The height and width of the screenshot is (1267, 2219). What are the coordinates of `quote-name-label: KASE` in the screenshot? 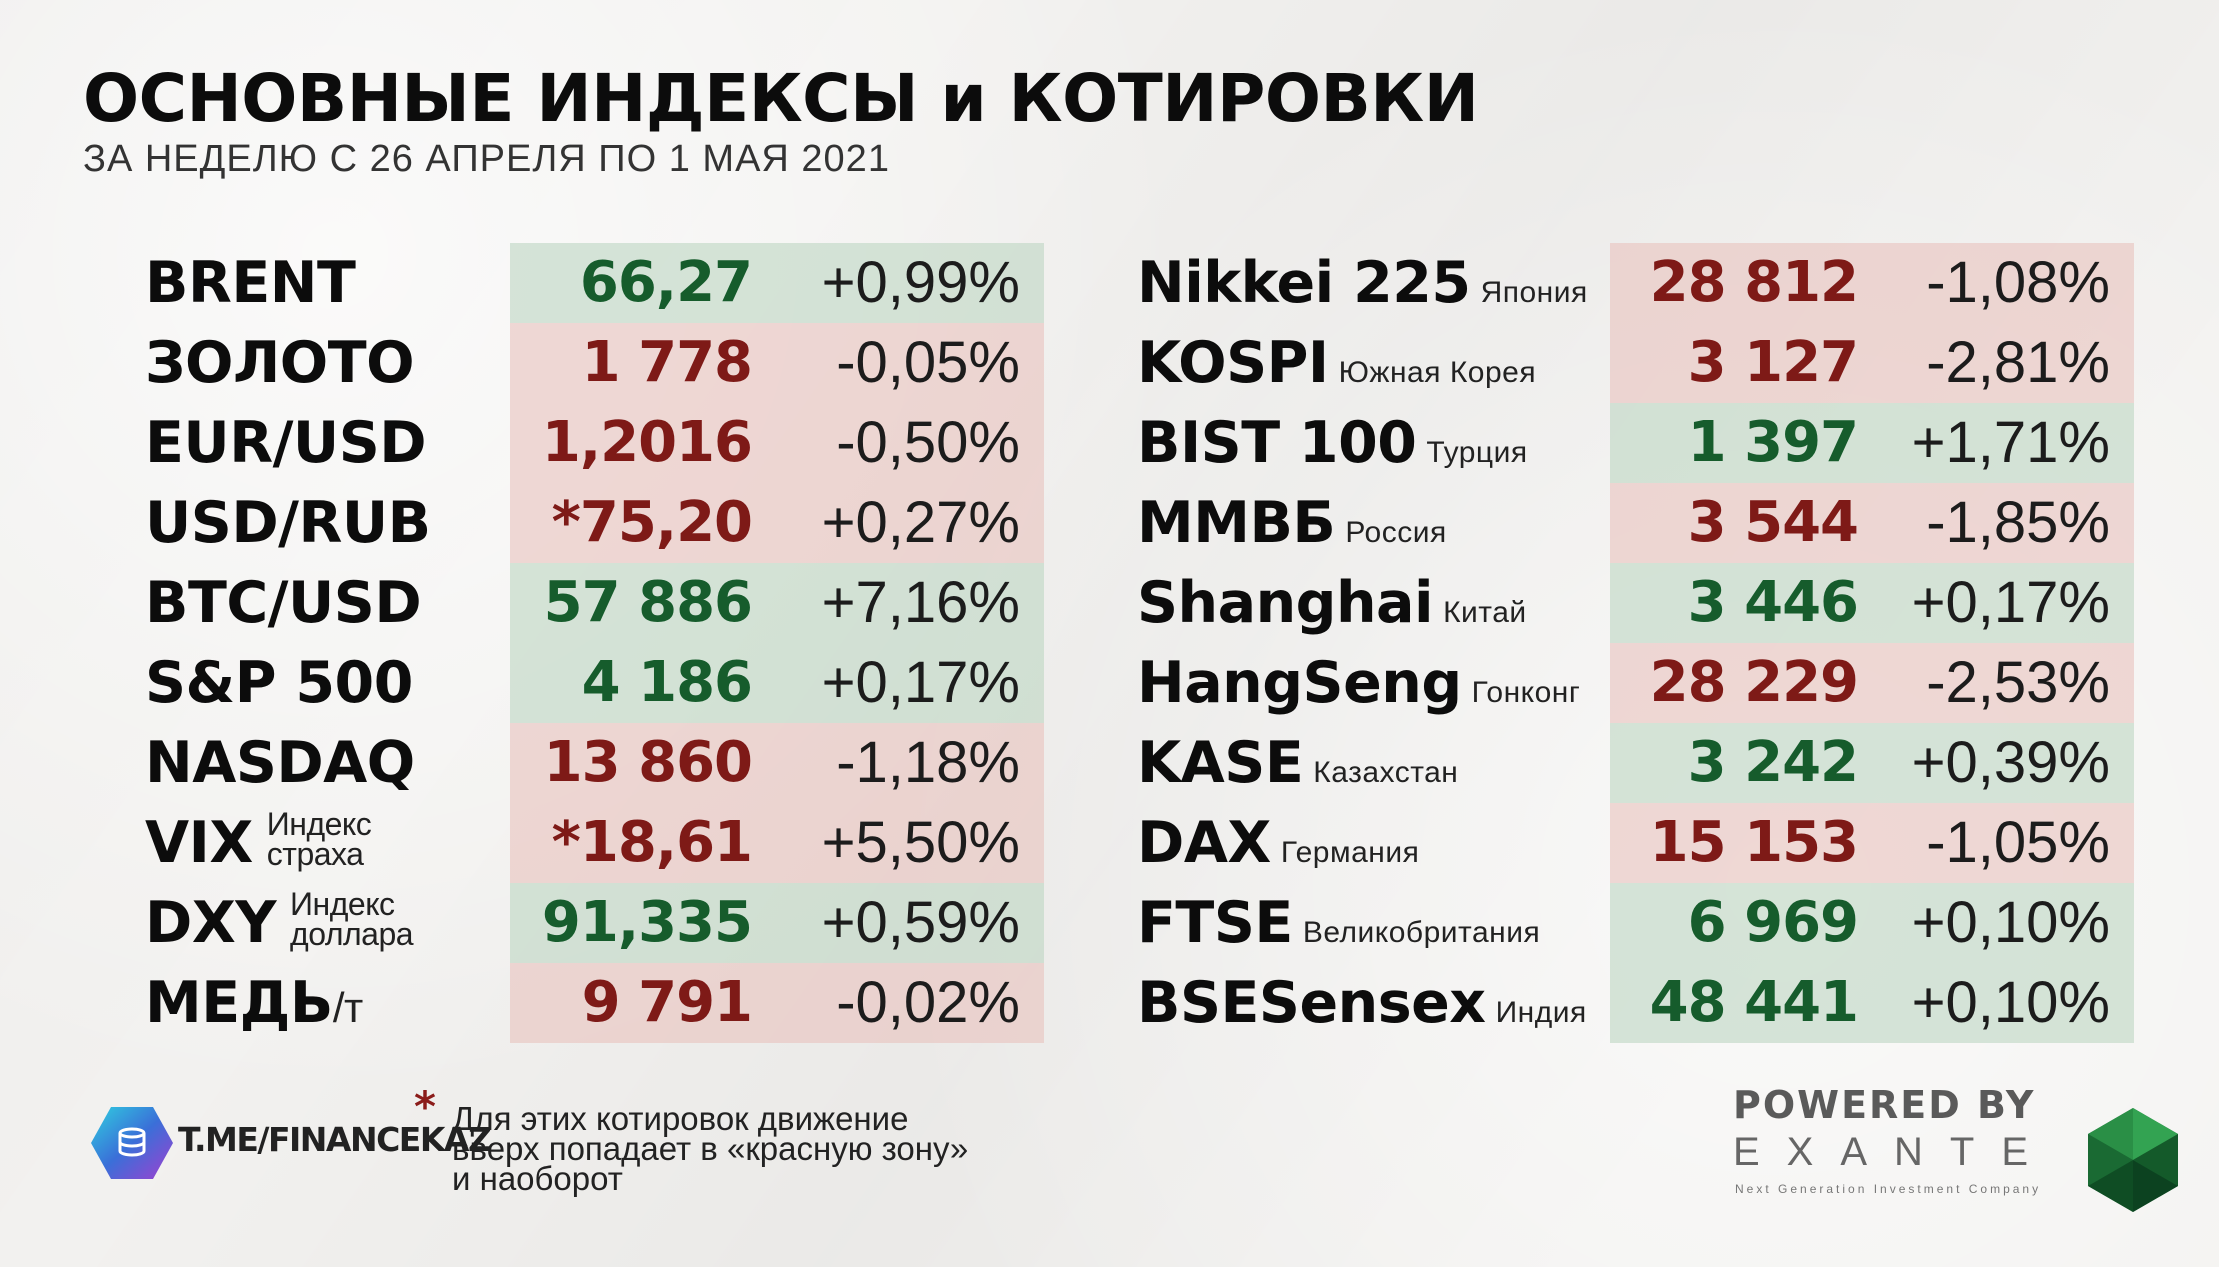 It's located at (1220, 763).